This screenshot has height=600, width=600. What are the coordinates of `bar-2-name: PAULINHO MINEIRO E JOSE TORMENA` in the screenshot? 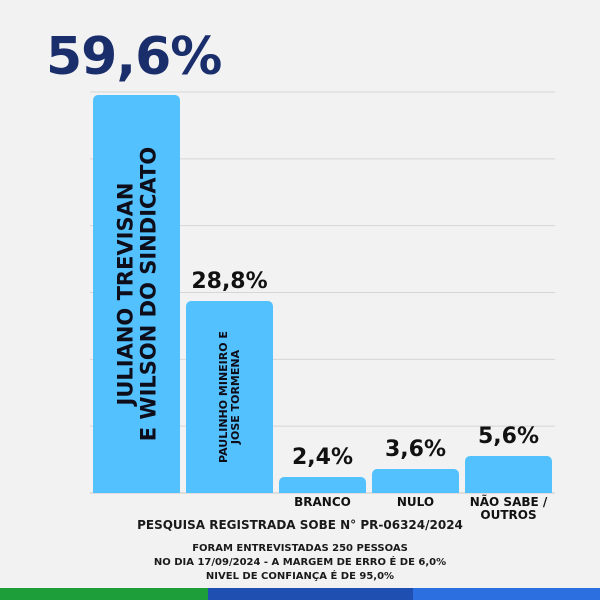 It's located at (229, 396).